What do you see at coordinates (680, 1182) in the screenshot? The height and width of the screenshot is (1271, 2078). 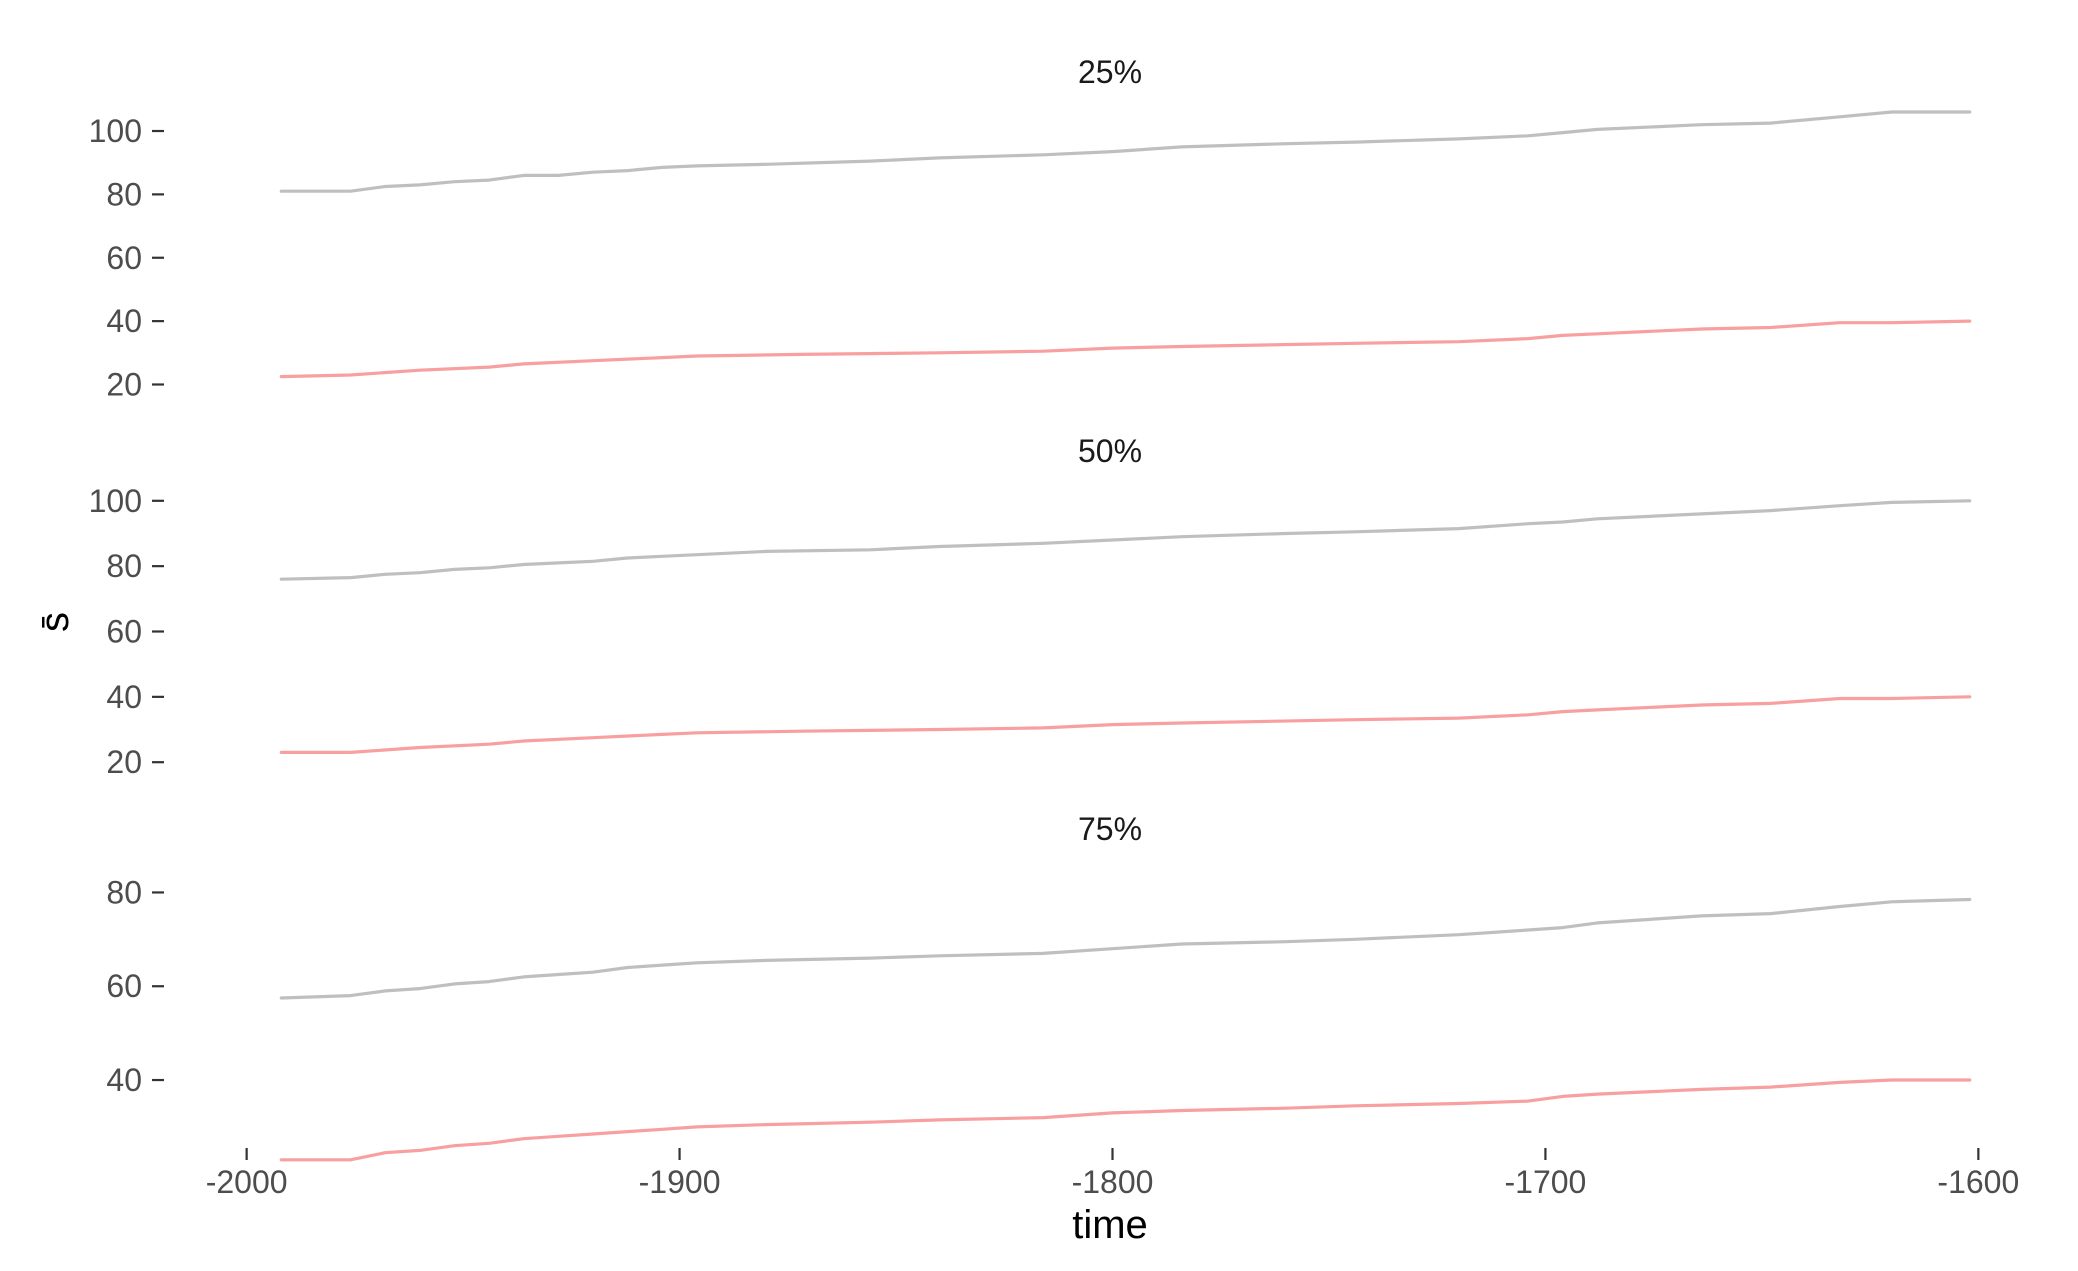 I see `x-tick-label: -1900` at bounding box center [680, 1182].